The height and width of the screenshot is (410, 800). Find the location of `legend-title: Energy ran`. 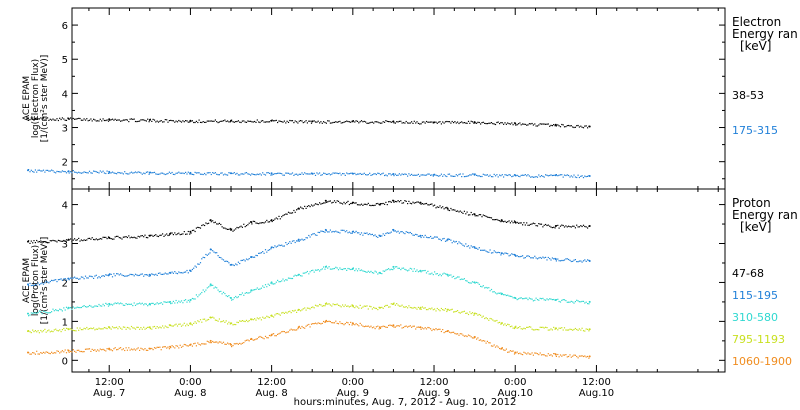

legend-title: Energy ran is located at coordinates (765, 215).